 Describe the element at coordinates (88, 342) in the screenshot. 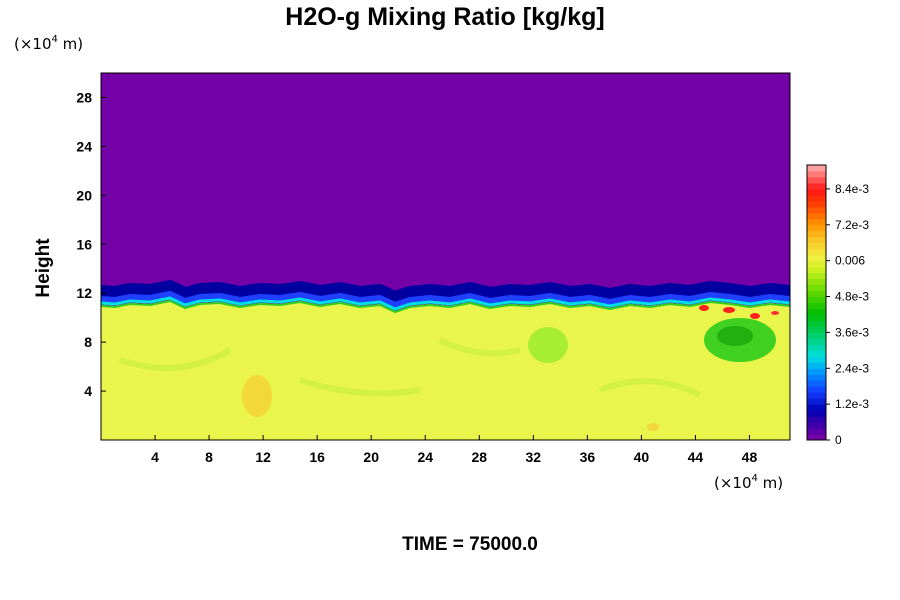

I see `y-tick-label: 8` at that location.